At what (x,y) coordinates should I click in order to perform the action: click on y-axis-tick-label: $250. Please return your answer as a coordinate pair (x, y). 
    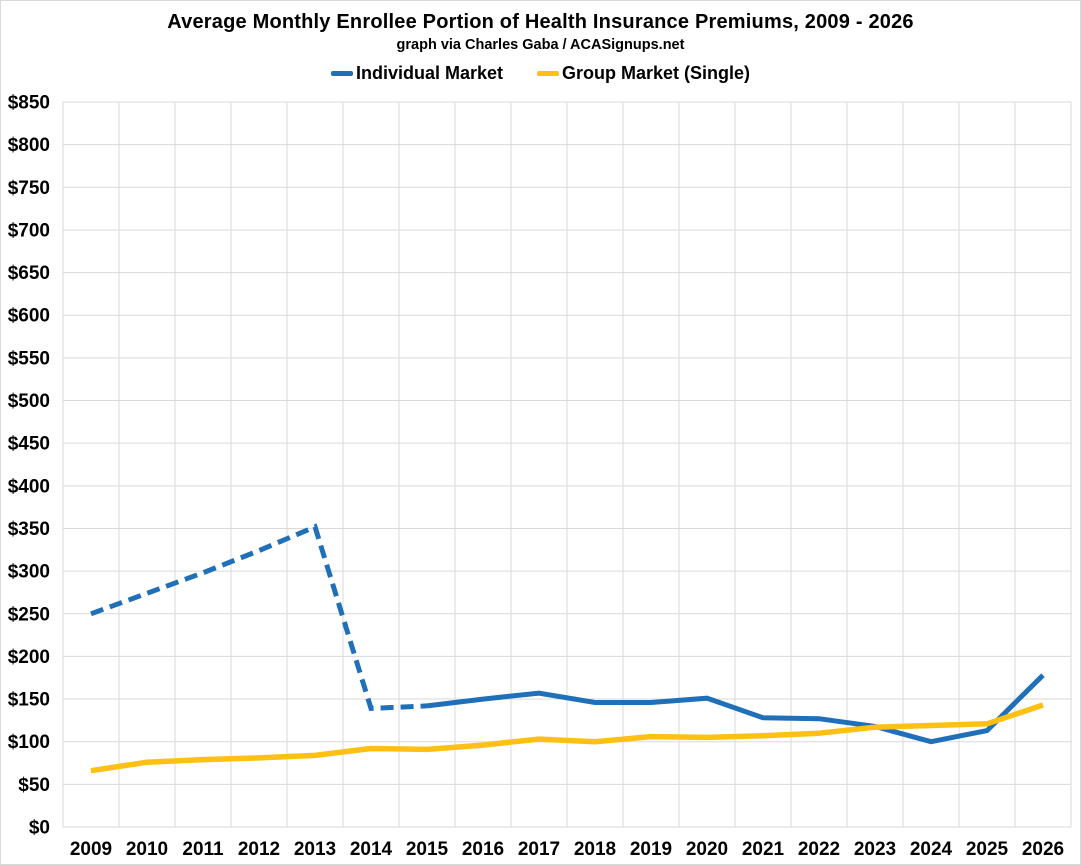
    Looking at the image, I should click on (29, 614).